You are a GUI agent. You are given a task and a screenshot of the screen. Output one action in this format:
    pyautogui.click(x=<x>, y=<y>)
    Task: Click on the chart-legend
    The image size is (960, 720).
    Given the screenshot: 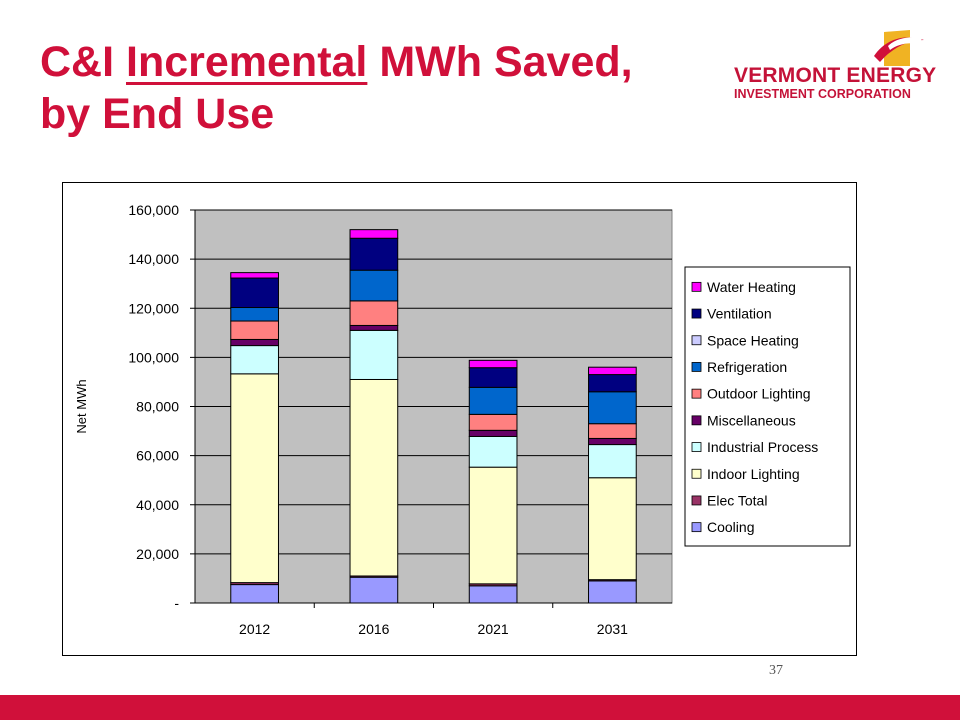 What is the action you would take?
    pyautogui.click(x=767, y=406)
    